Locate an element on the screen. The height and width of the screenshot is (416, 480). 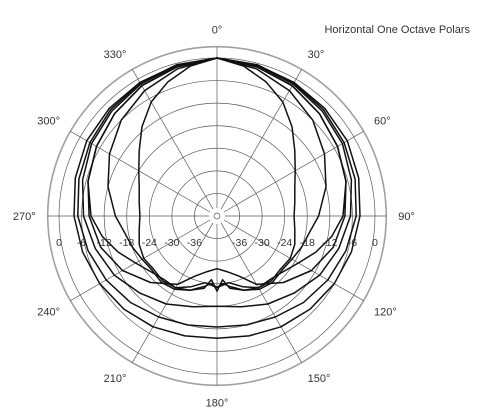
db-label-right: -36 is located at coordinates (239, 243).